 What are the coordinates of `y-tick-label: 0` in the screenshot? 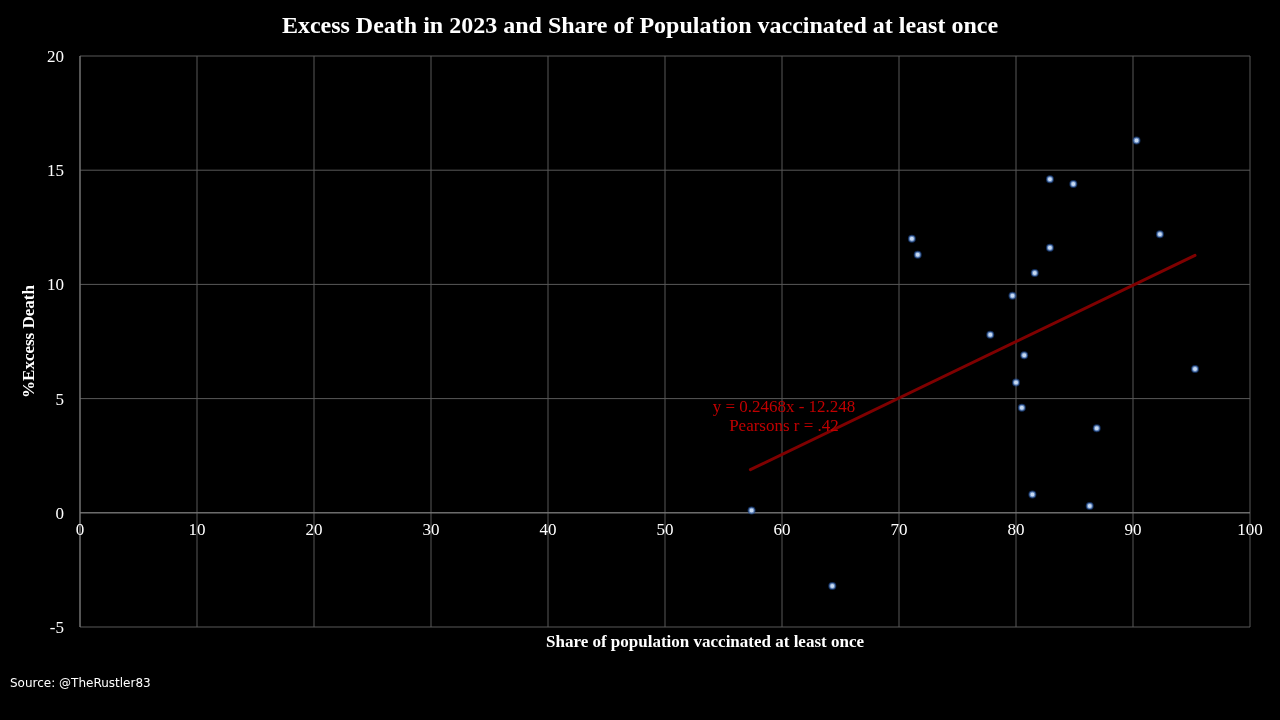 It's located at (59, 513).